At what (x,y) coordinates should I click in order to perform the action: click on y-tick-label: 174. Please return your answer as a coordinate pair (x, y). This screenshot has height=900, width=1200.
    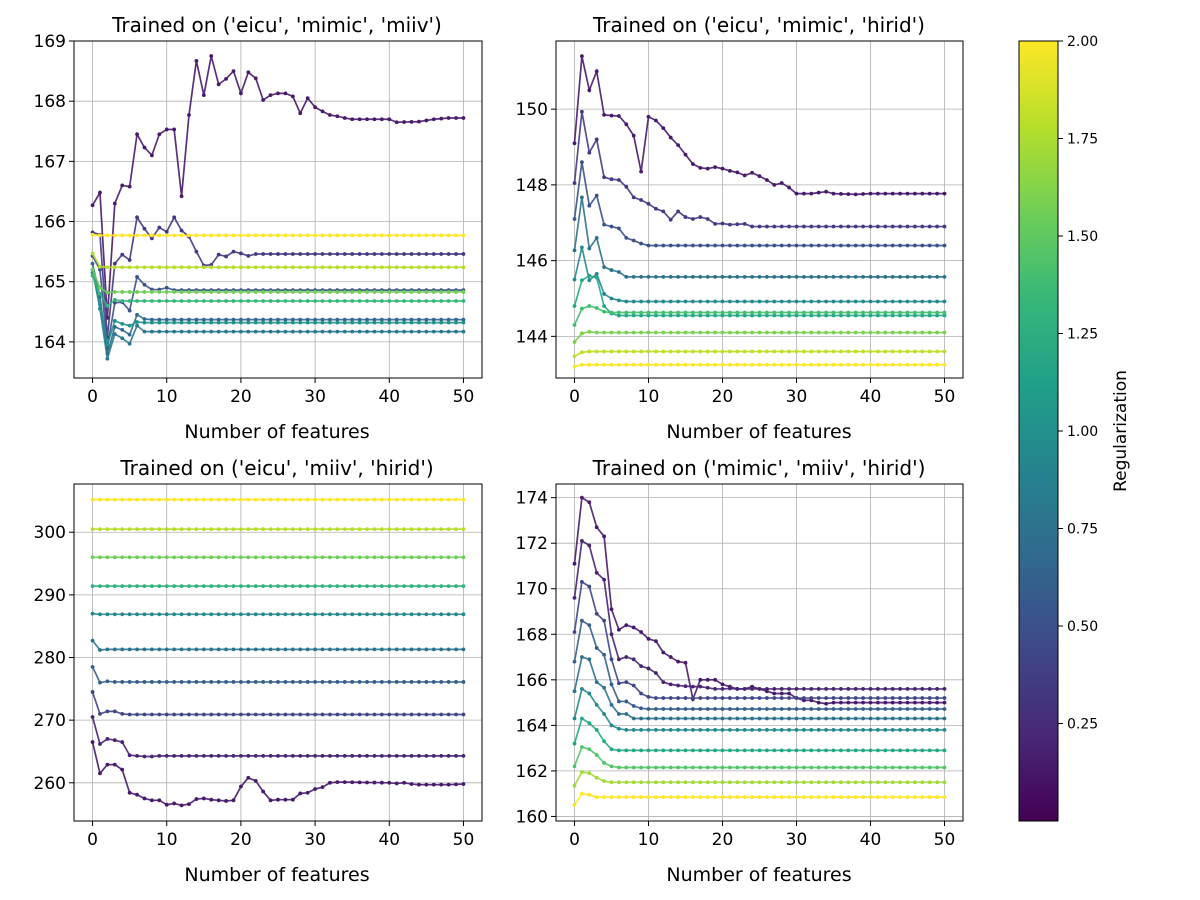
    Looking at the image, I should click on (532, 499).